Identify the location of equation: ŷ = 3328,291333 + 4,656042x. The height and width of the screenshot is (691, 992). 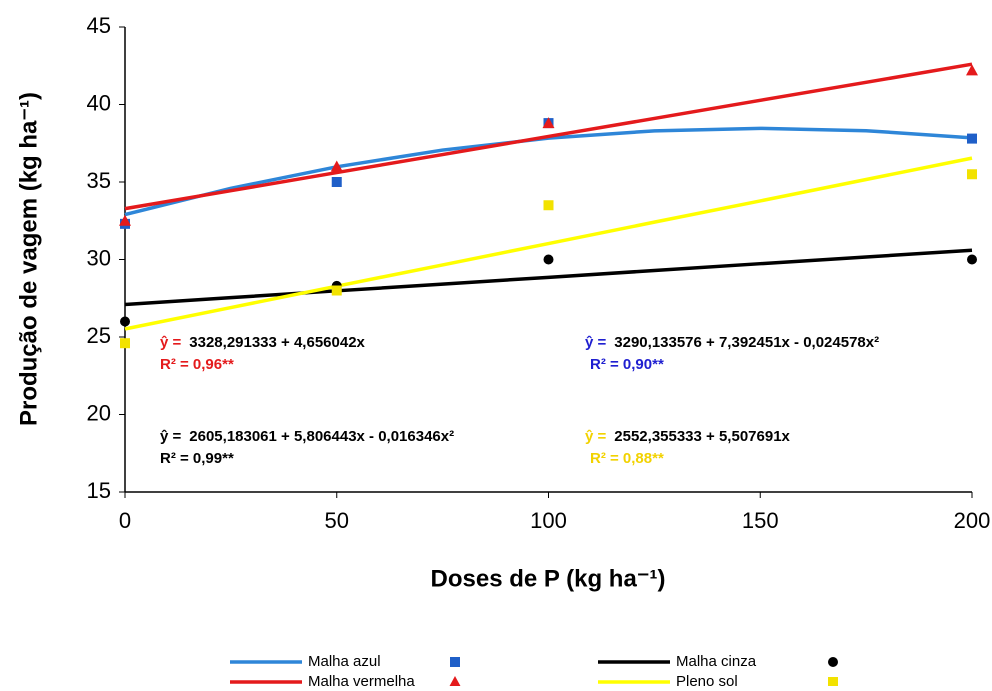
(263, 342).